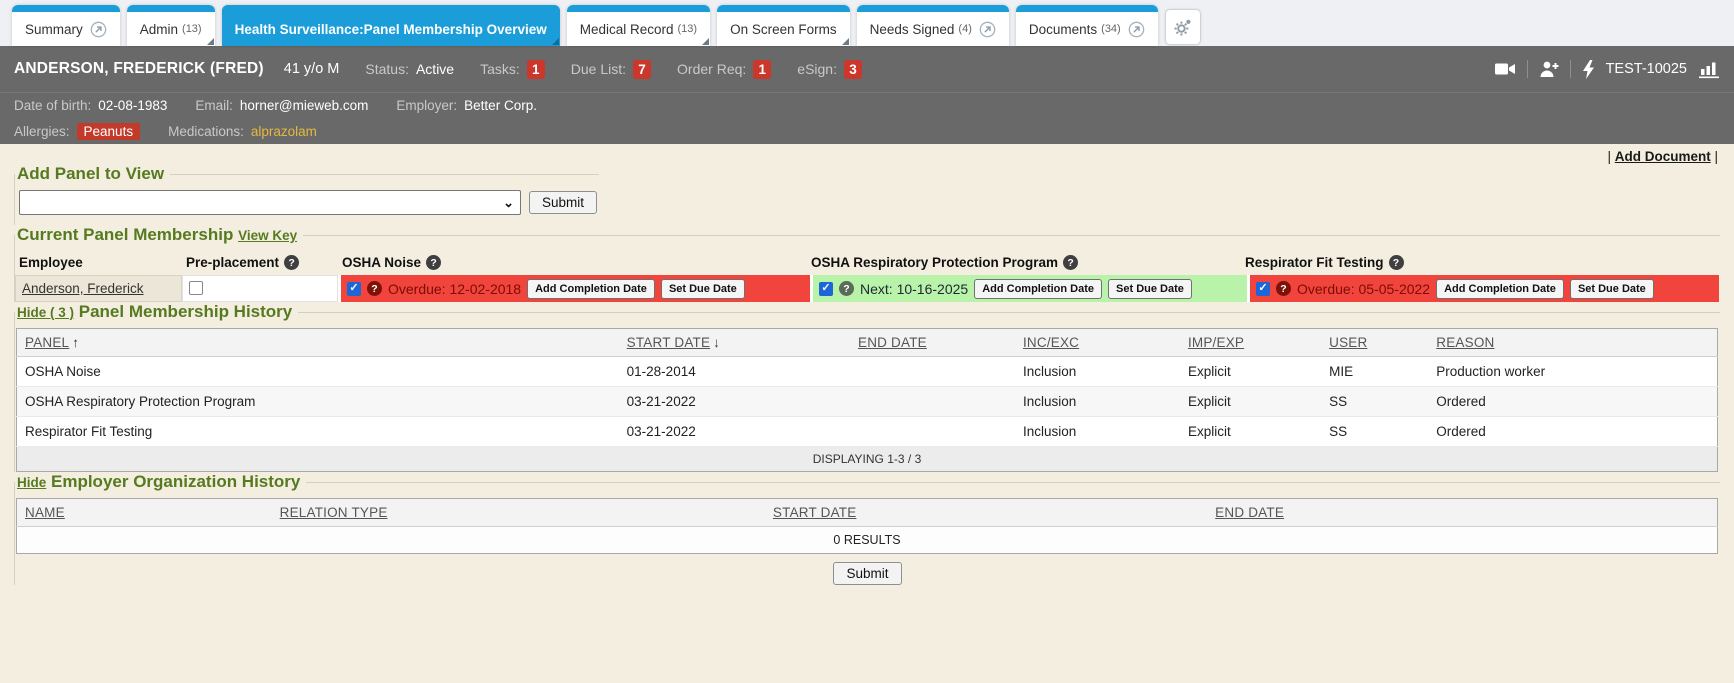 This screenshot has width=1734, height=683. What do you see at coordinates (1588, 69) in the screenshot?
I see `lightning-icon` at bounding box center [1588, 69].